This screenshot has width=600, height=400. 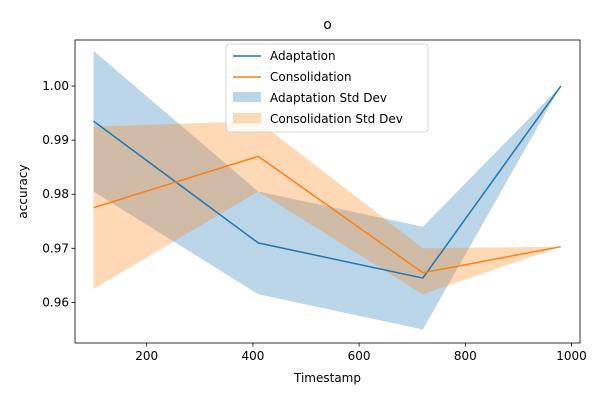 I want to click on chart-title: o, so click(x=327, y=25).